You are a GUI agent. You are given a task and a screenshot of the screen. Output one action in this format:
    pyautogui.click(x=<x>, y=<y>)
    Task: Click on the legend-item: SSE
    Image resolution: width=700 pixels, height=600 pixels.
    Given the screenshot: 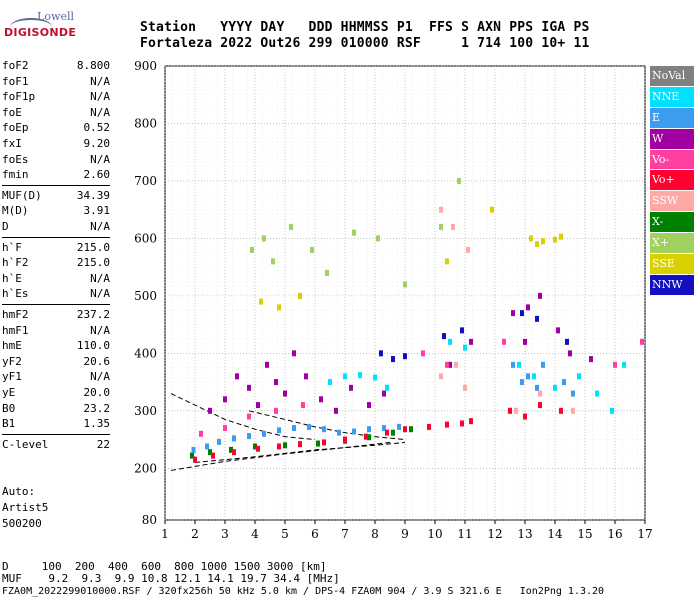 What is the action you would take?
    pyautogui.click(x=672, y=264)
    